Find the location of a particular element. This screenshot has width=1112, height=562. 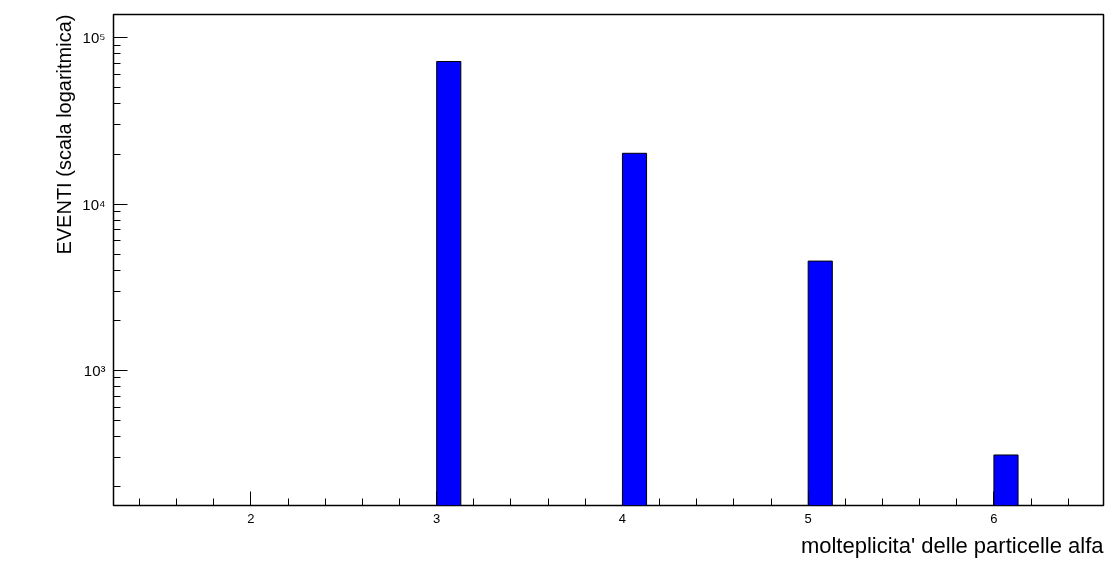

x-tick-label: 4 is located at coordinates (622, 518).